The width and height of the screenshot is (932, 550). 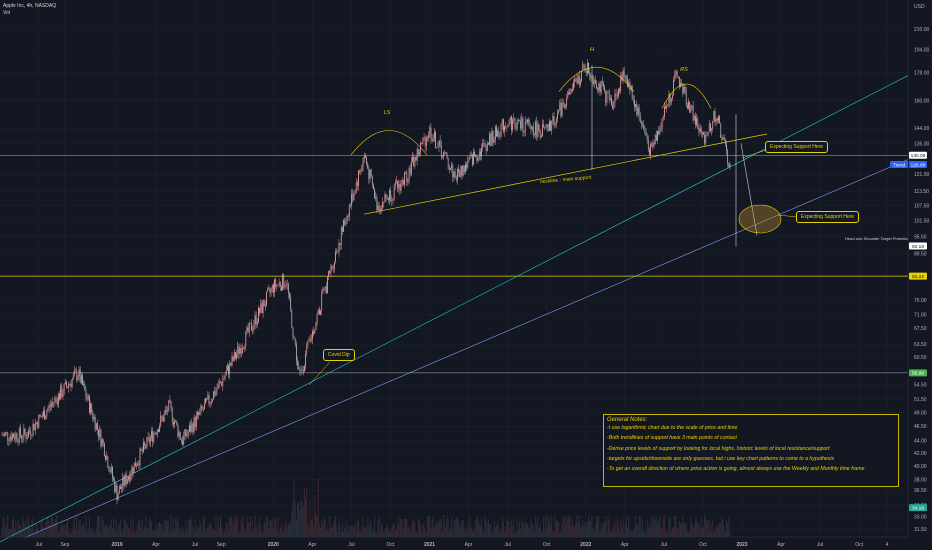 What do you see at coordinates (920, 345) in the screenshot?
I see `y-tick-label: 63.50` at bounding box center [920, 345].